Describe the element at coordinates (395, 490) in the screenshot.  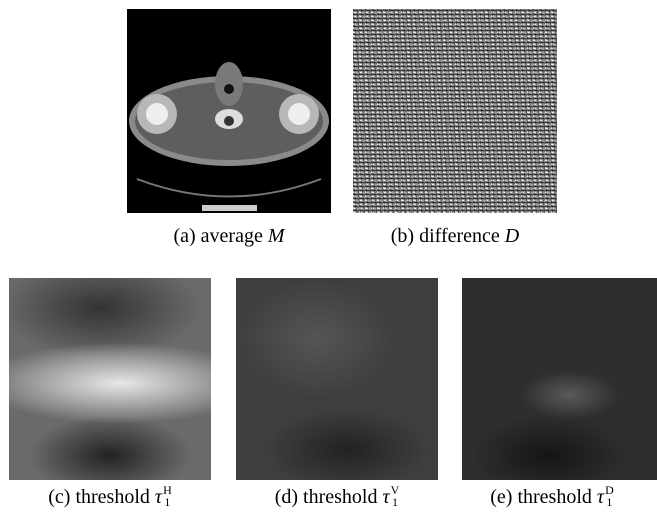
I see `superscript: V` at that location.